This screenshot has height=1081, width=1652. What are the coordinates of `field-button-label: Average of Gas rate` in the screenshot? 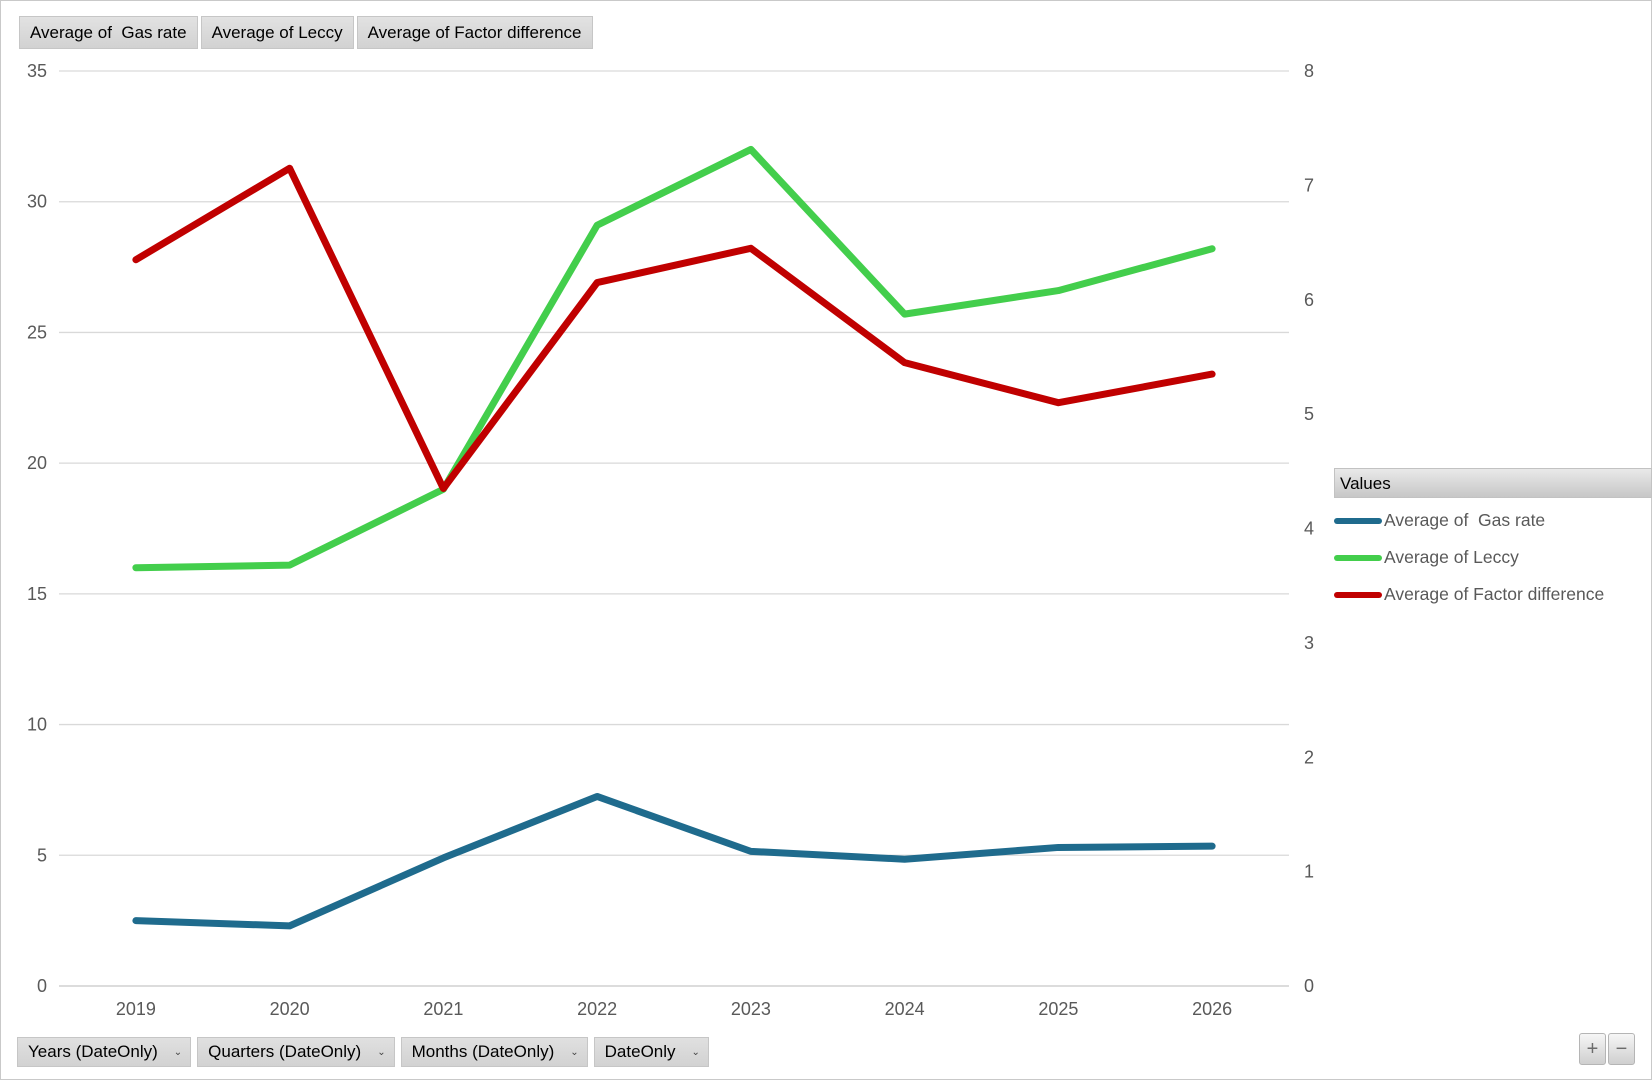 It's located at (108, 32).